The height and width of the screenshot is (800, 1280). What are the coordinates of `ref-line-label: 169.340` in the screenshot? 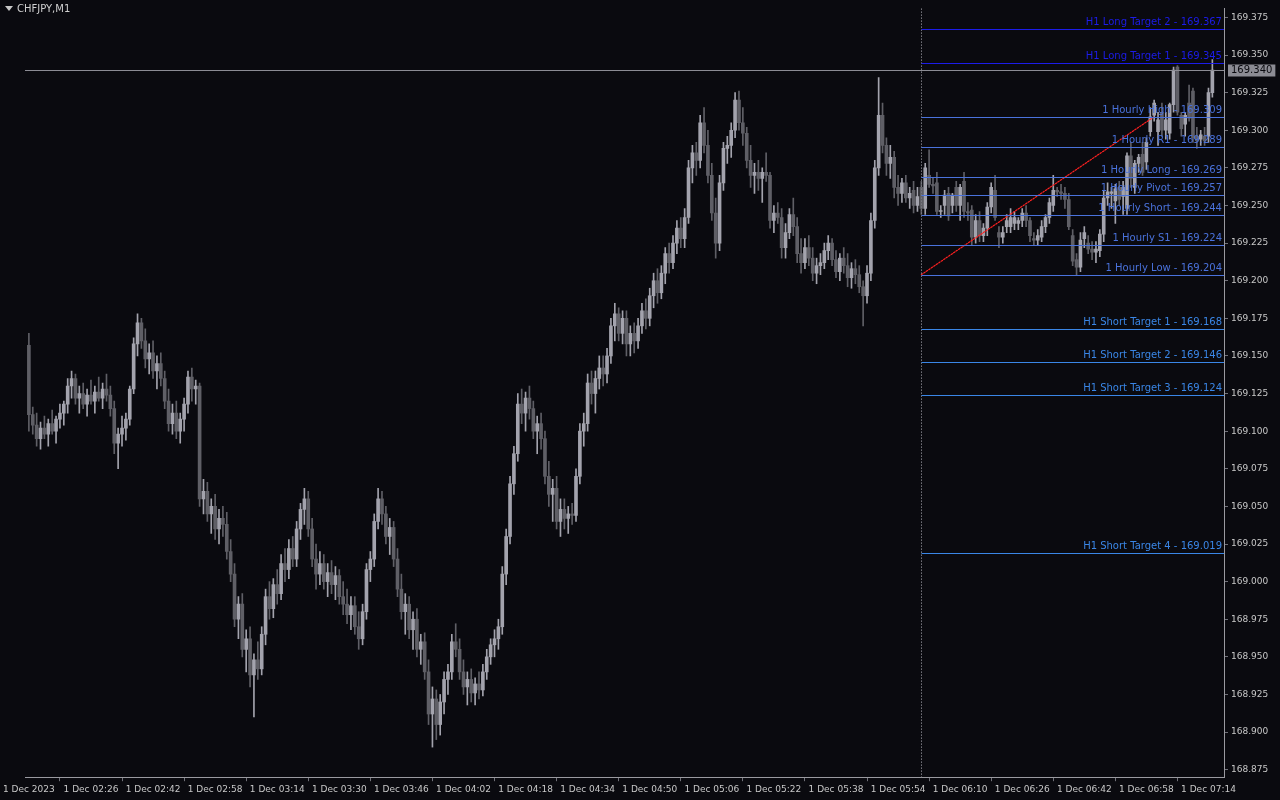 It's located at (1252, 70).